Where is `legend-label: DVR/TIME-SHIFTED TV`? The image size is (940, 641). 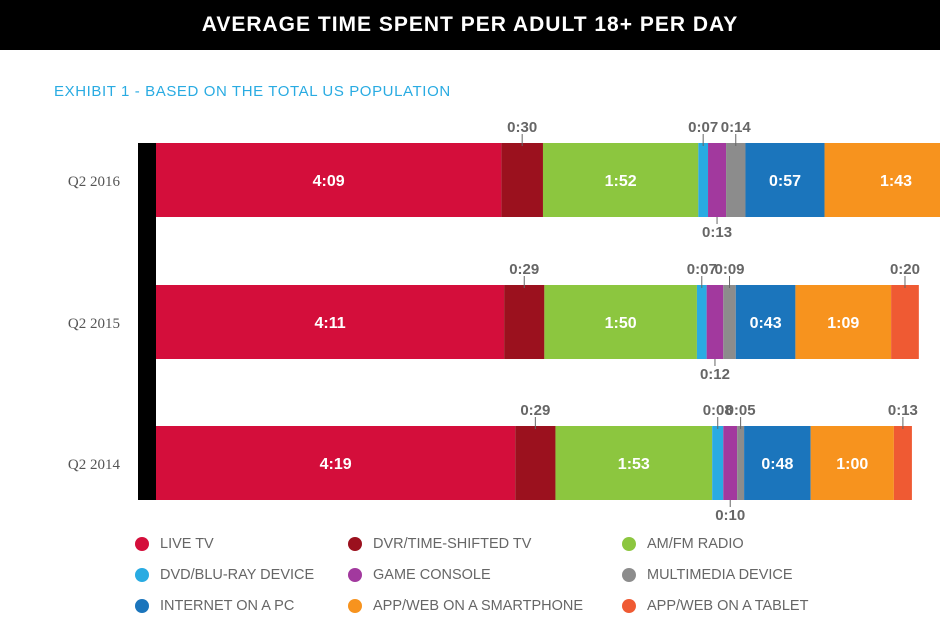 legend-label: DVR/TIME-SHIFTED TV is located at coordinates (452, 544).